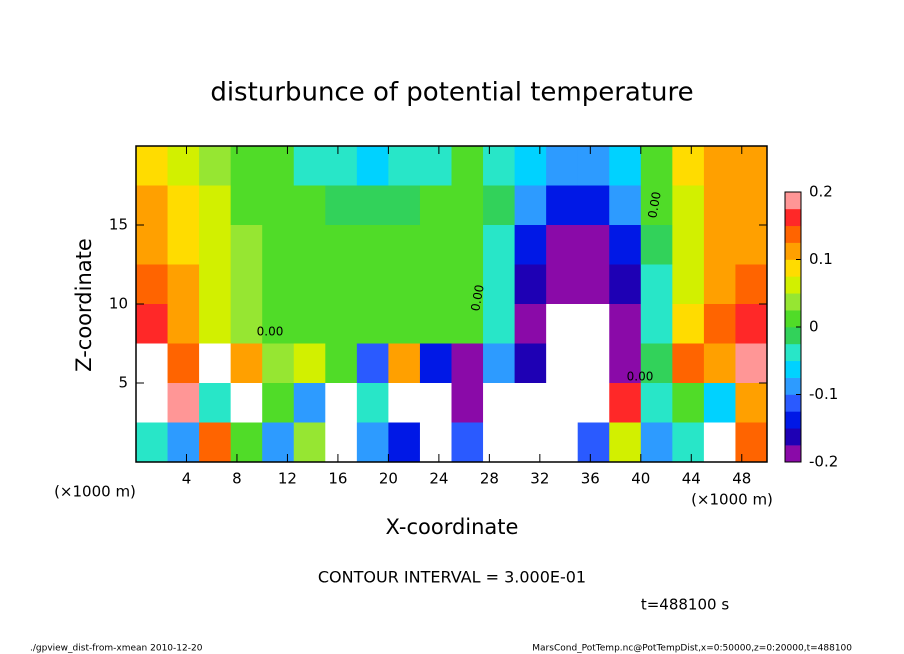 This screenshot has width=904, height=654. Describe the element at coordinates (452, 527) in the screenshot. I see `x-axis-label: X-coordinate` at that location.